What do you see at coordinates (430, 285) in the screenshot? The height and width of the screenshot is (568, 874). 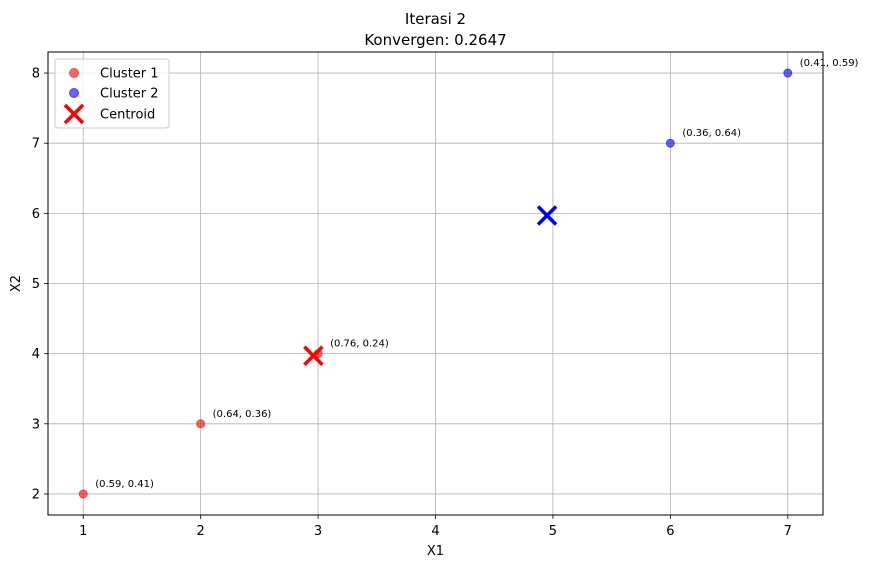 I see `centroid-markers` at bounding box center [430, 285].